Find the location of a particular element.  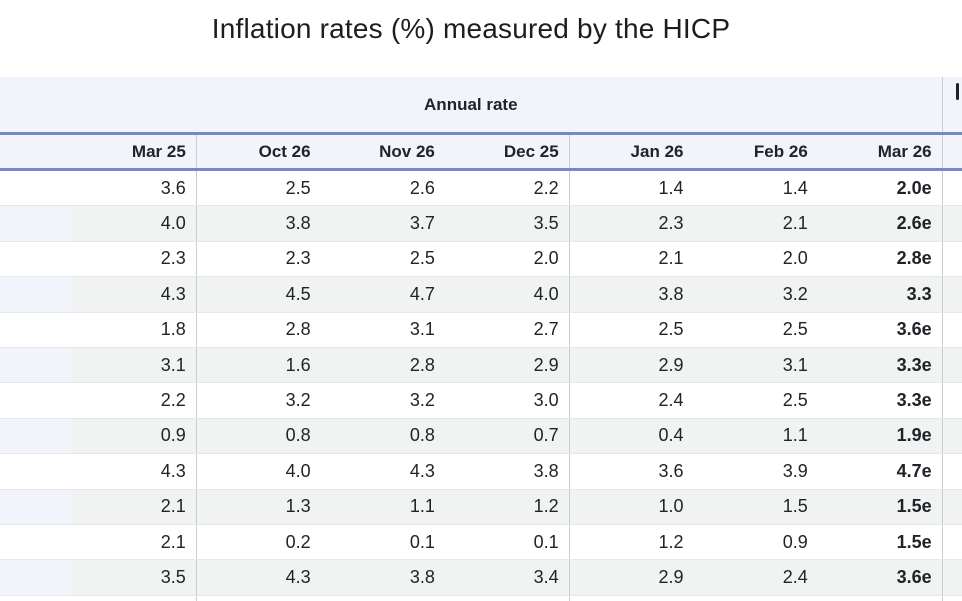

column-header: Dec 25 is located at coordinates (507, 151).